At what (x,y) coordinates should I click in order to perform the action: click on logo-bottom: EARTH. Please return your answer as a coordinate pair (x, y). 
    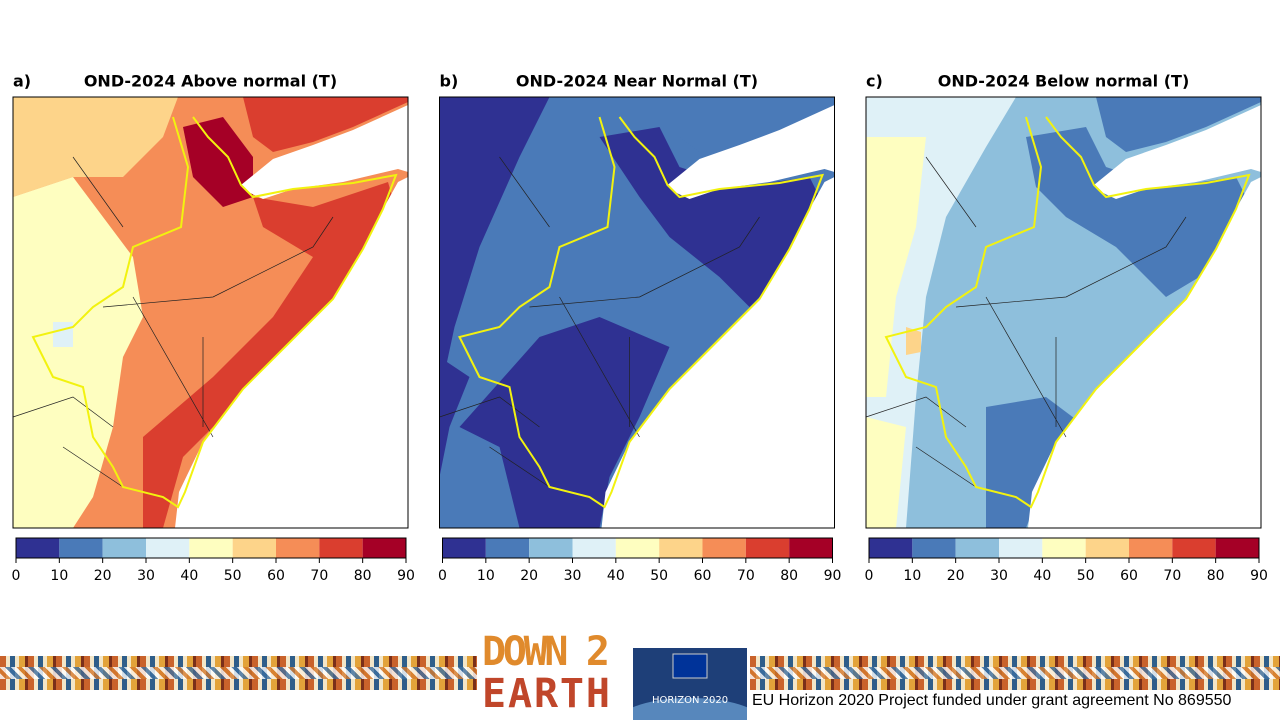
    Looking at the image, I should click on (546, 694).